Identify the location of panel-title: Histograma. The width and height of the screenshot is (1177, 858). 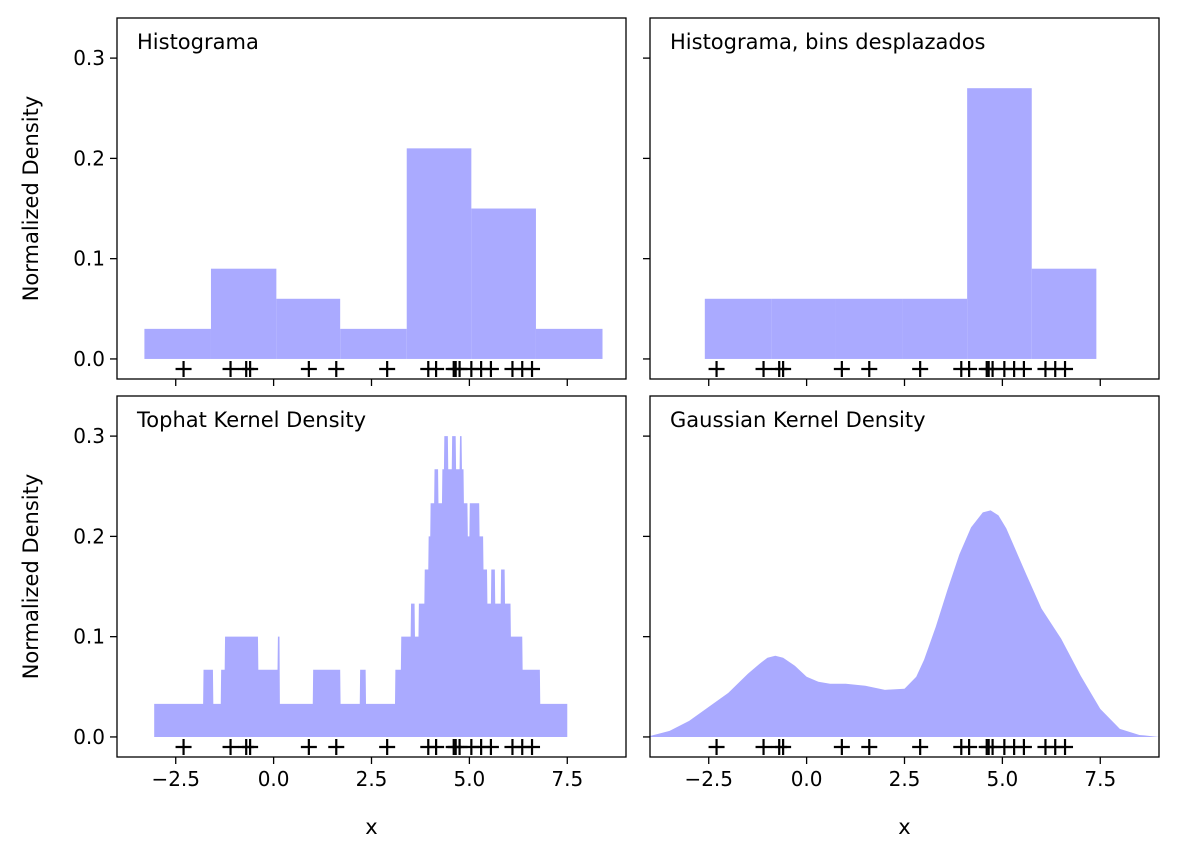
(198, 42).